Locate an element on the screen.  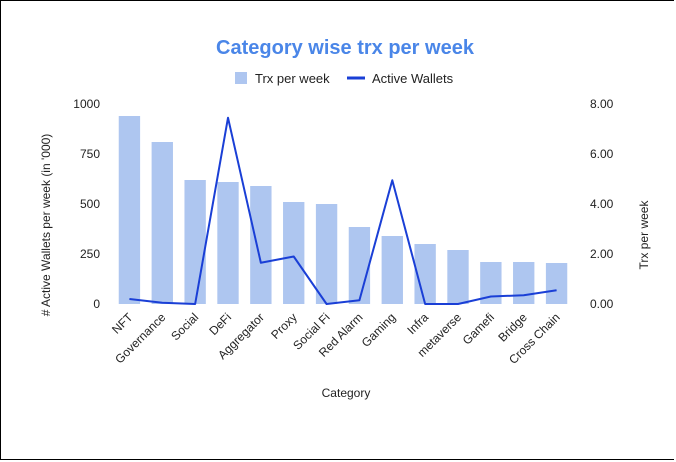
right-tick-label: 0.00 is located at coordinates (602, 304).